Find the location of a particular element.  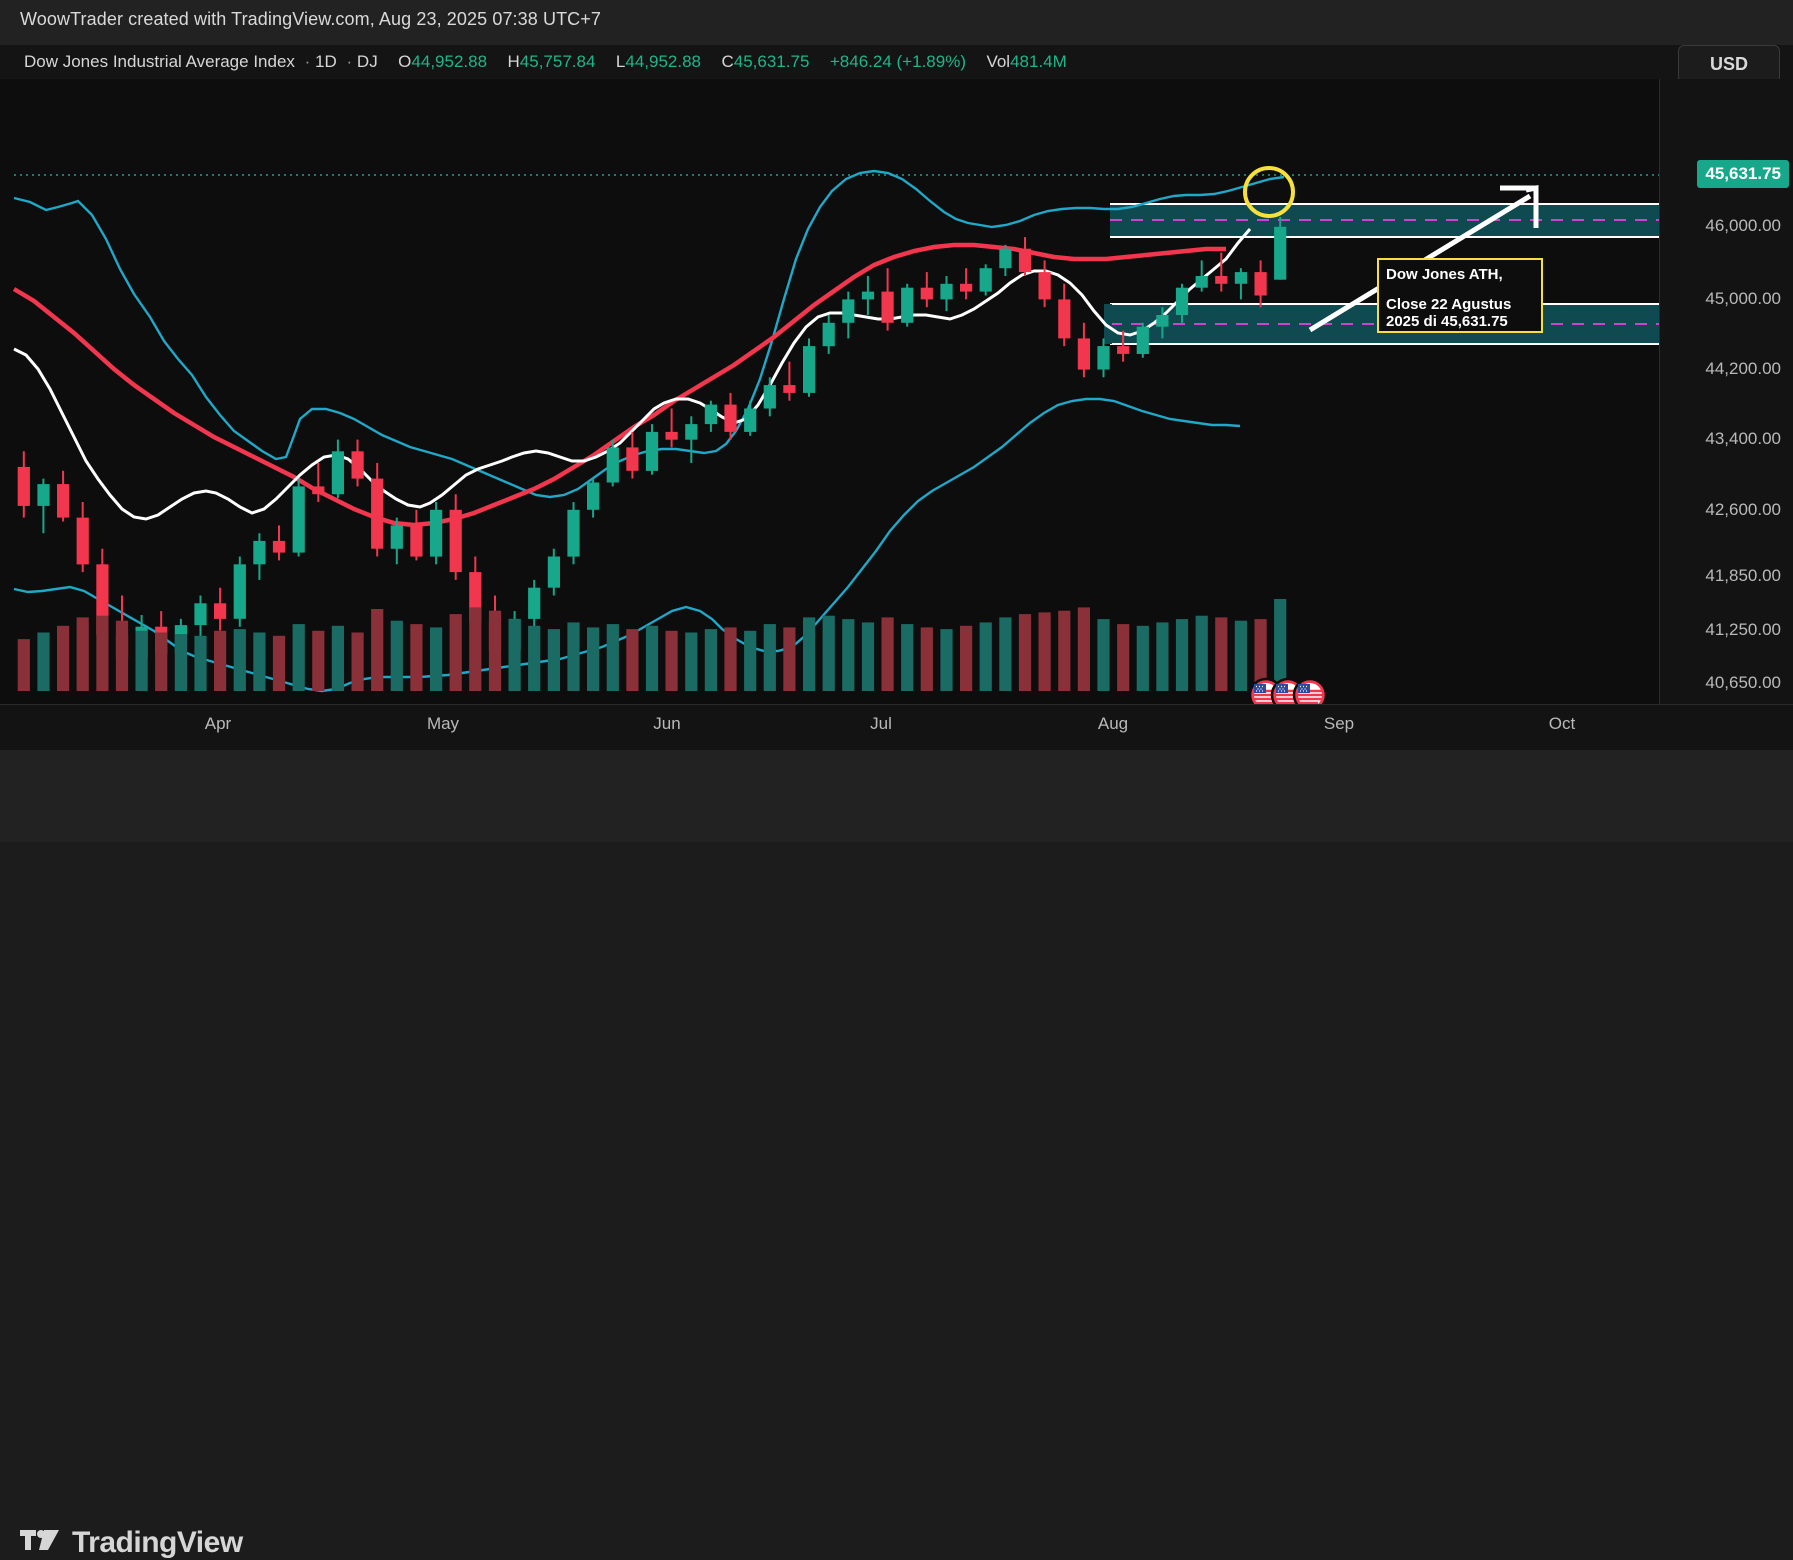

legend-symbol-name: Dow Jones Industrial Average Index is located at coordinates (159, 61).